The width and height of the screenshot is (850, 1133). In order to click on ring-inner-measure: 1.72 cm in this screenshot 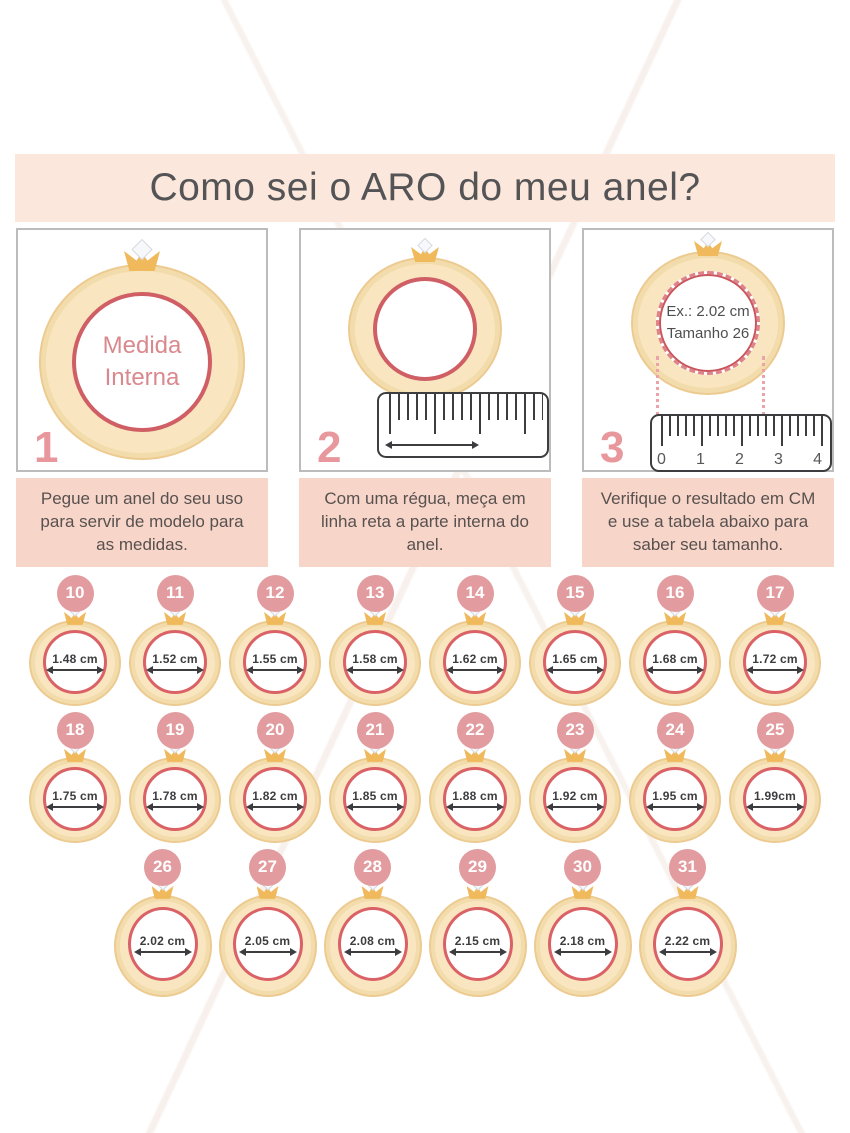, I will do `click(775, 661)`.